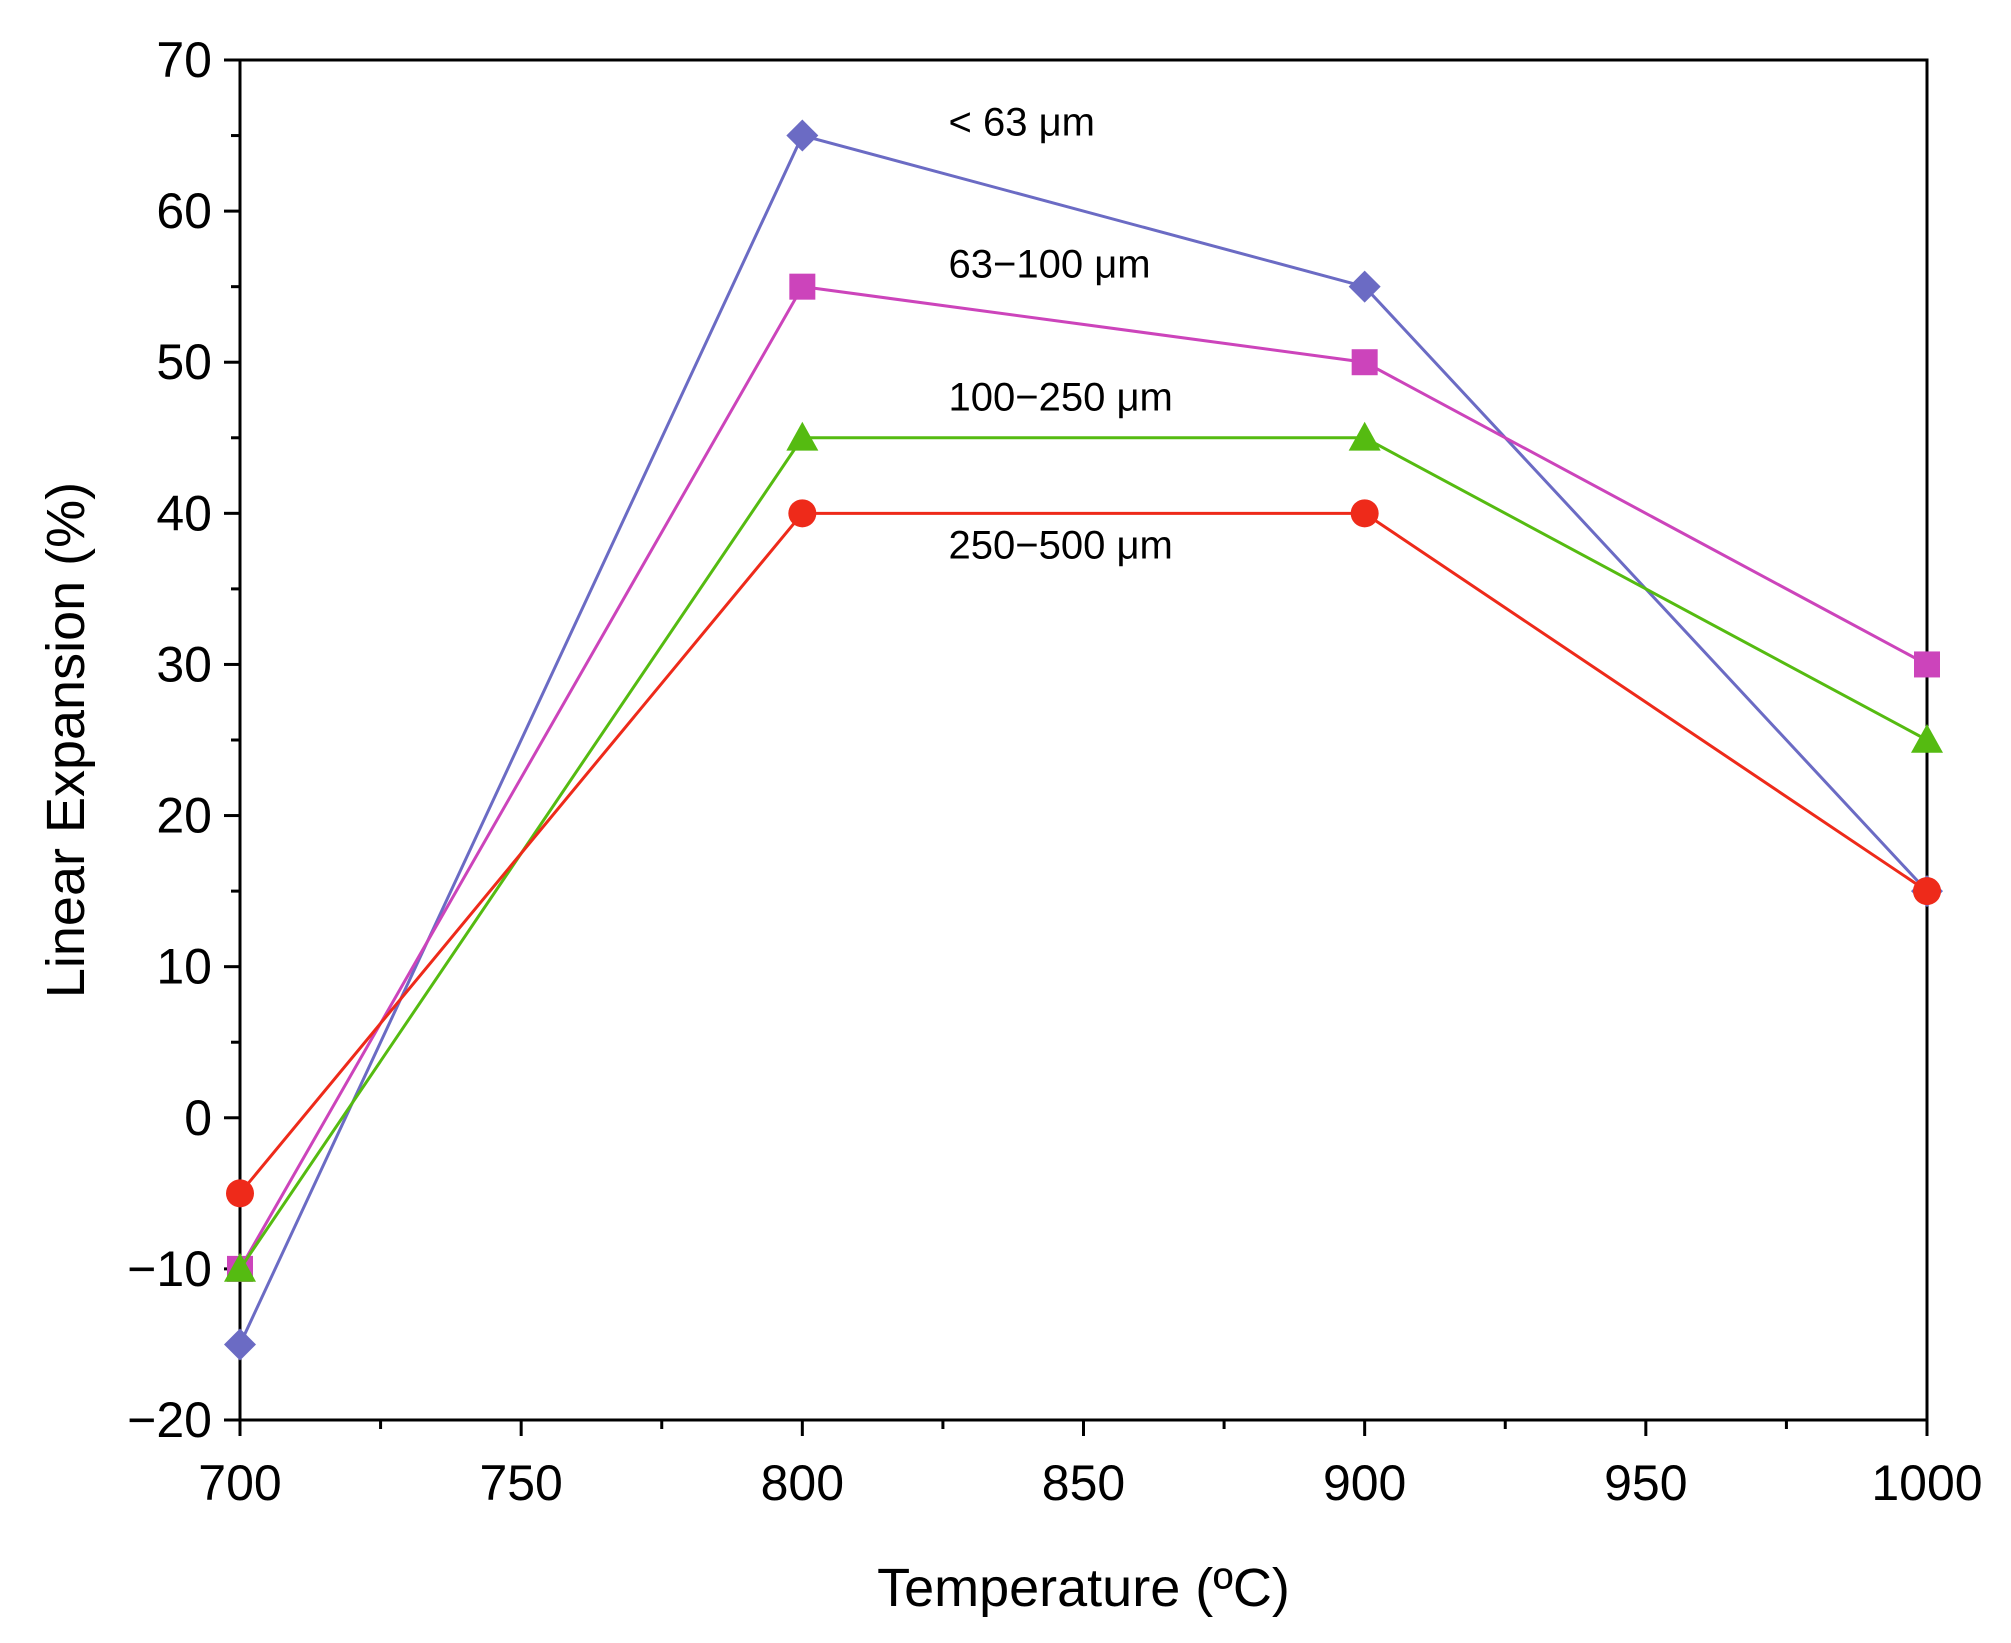 This screenshot has width=2011, height=1643. Describe the element at coordinates (66, 740) in the screenshot. I see `y-axis-title: Linear Expansion (%)` at that location.